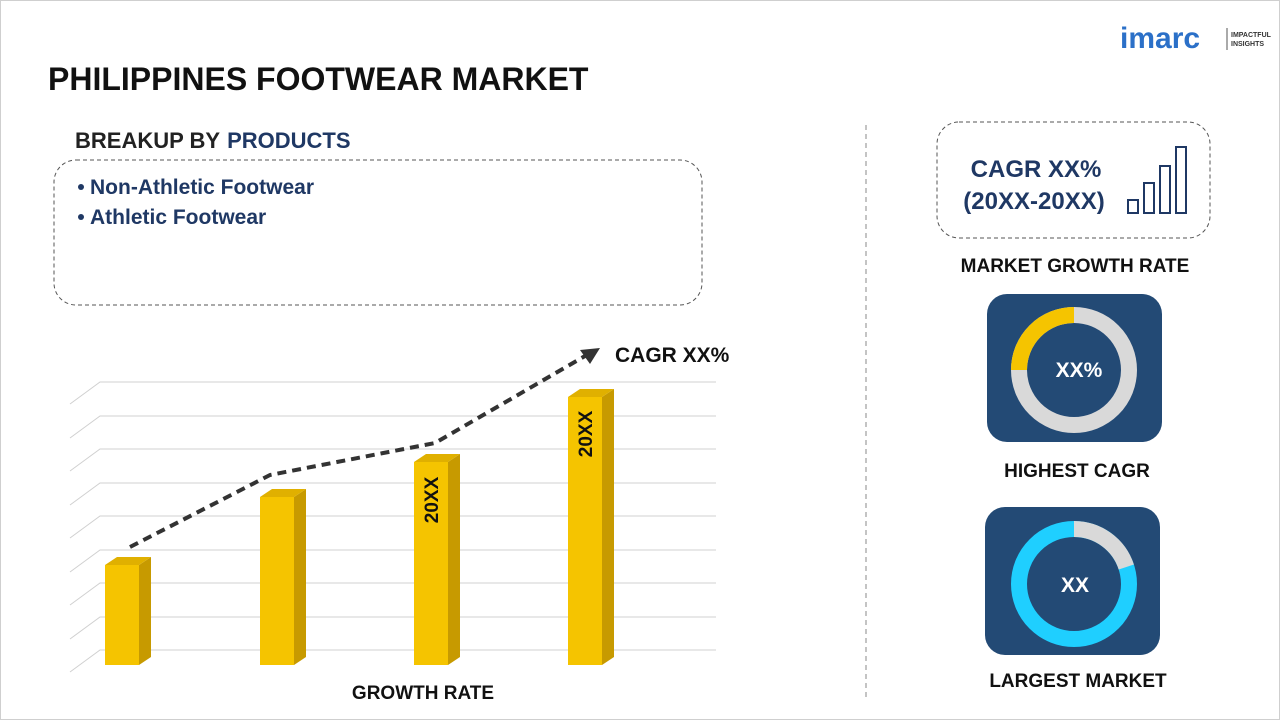 This screenshot has height=725, width=1280. Describe the element at coordinates (1075, 266) in the screenshot. I see `card-caption: MARKET GROWTH RATE` at that location.